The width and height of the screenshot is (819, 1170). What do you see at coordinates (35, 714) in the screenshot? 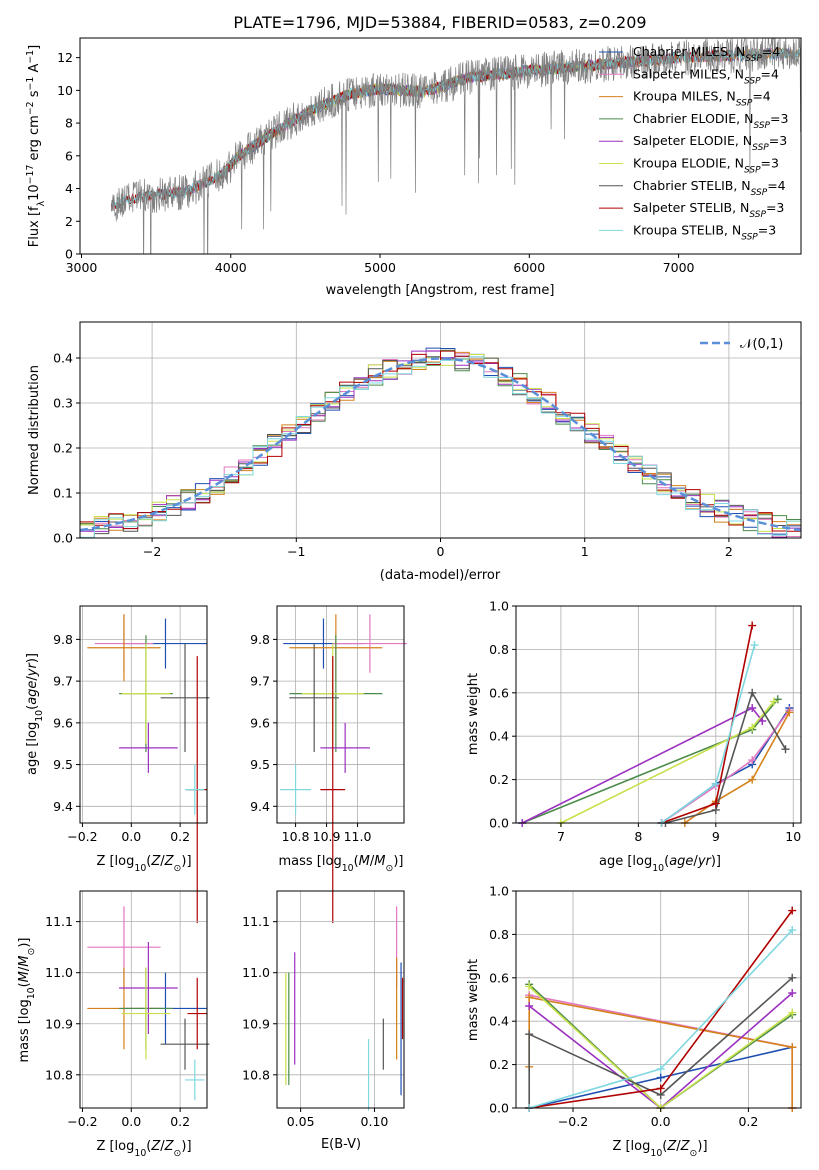
I see `y-axis-label: age [log10(age/yr)]` at bounding box center [35, 714].